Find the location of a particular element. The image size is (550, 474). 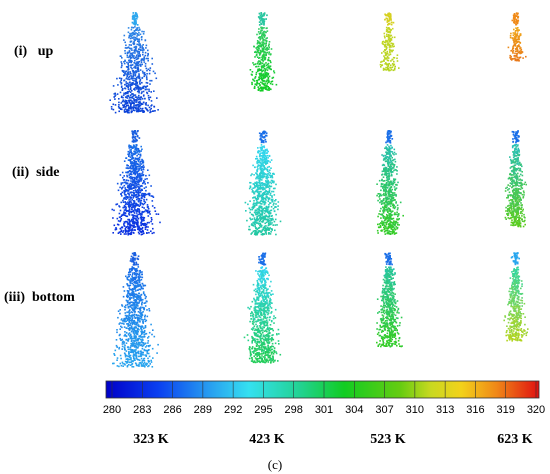

colorbar-tick-label: 320 is located at coordinates (536, 410).